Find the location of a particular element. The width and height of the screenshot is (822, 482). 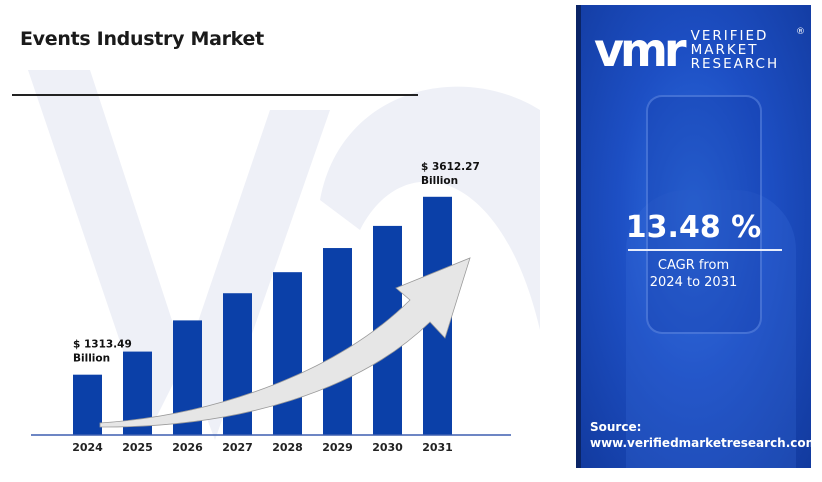

x-tick-label: 2030 is located at coordinates (387, 447).